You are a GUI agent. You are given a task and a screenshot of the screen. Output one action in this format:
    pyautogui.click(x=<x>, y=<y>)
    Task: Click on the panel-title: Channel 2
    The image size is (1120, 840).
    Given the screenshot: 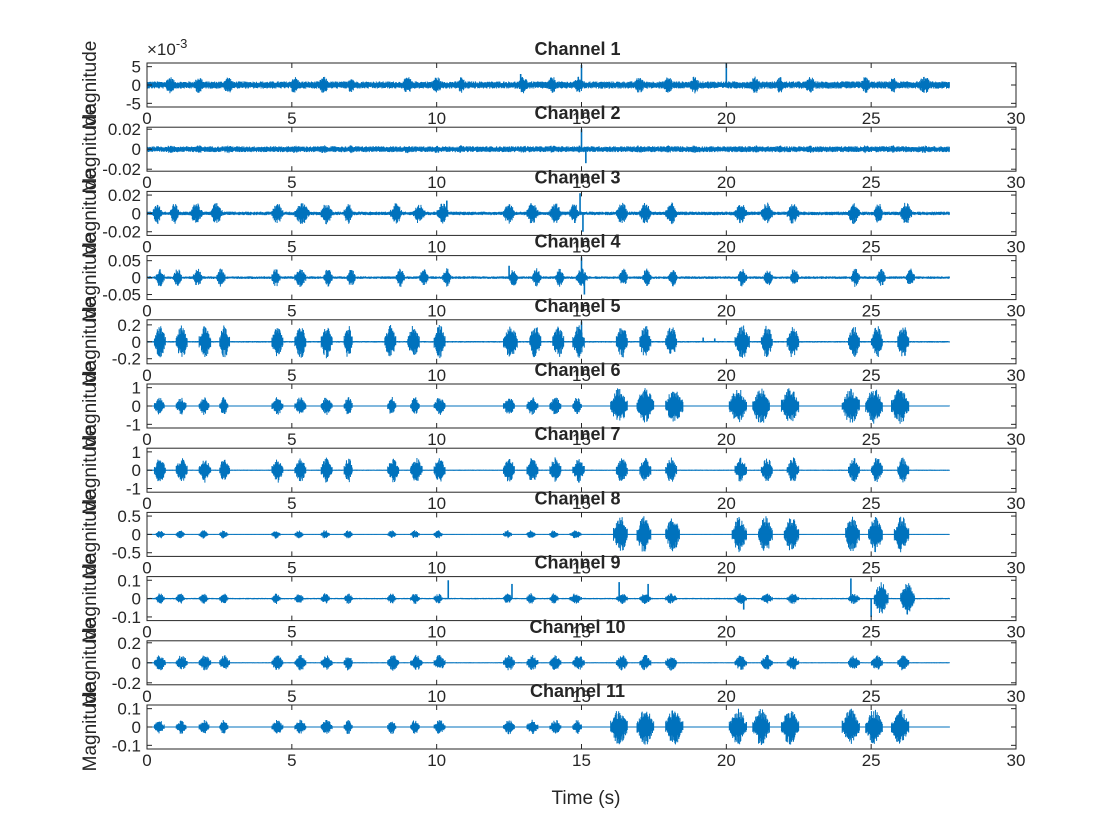 What is the action you would take?
    pyautogui.click(x=577, y=113)
    